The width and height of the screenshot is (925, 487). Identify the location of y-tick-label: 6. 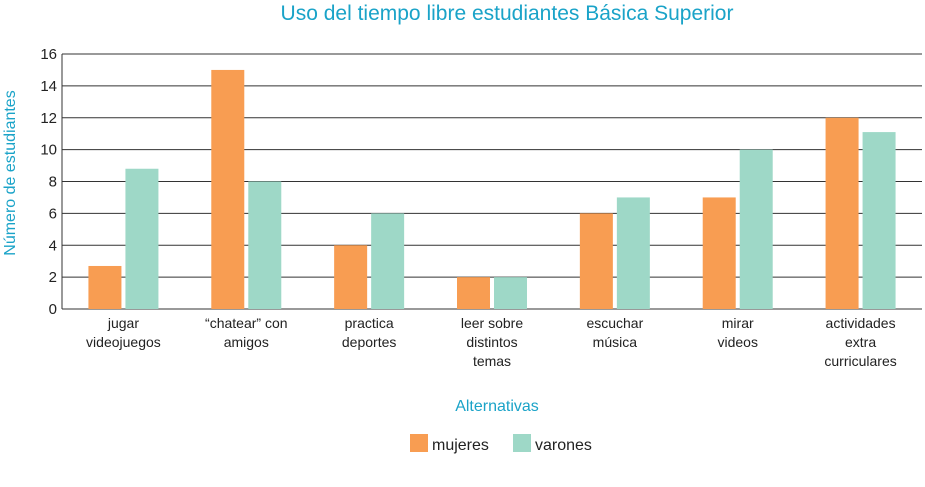
(53, 213).